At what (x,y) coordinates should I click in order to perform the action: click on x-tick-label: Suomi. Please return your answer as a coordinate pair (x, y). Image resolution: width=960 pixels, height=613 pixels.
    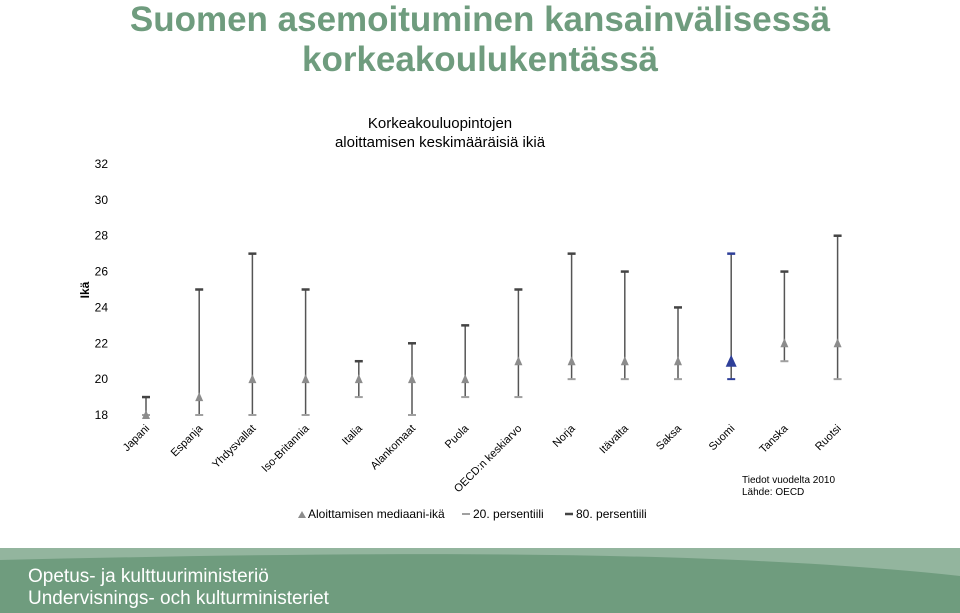
    Looking at the image, I should click on (722, 438).